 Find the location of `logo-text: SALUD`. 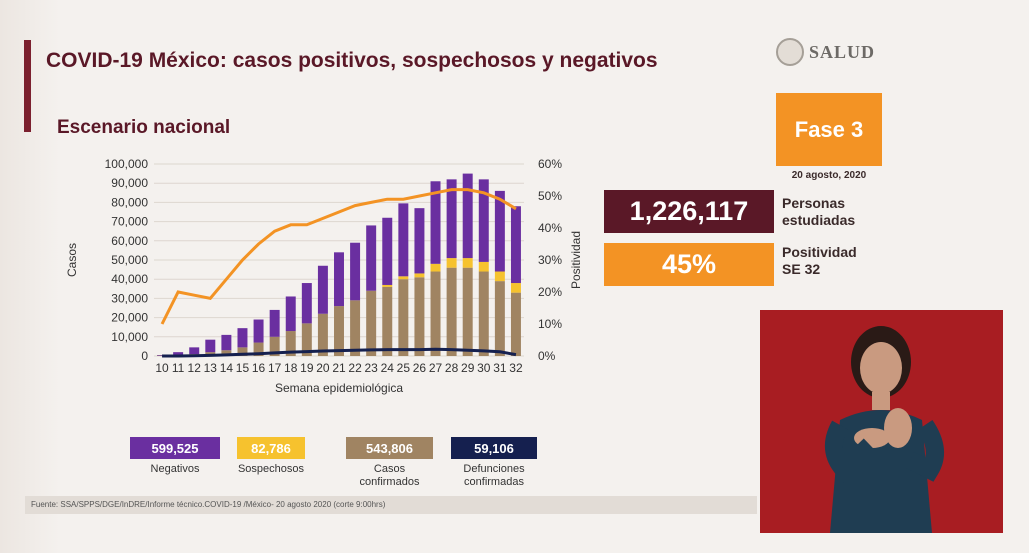

logo-text: SALUD is located at coordinates (842, 51).